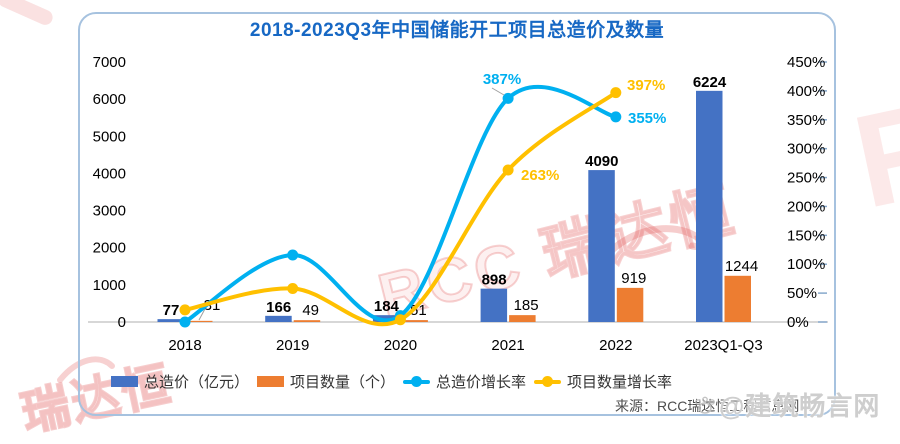 Image resolution: width=900 pixels, height=444 pixels. What do you see at coordinates (197, 382) in the screenshot?
I see `legend-label: 总造价（亿元）` at bounding box center [197, 382].